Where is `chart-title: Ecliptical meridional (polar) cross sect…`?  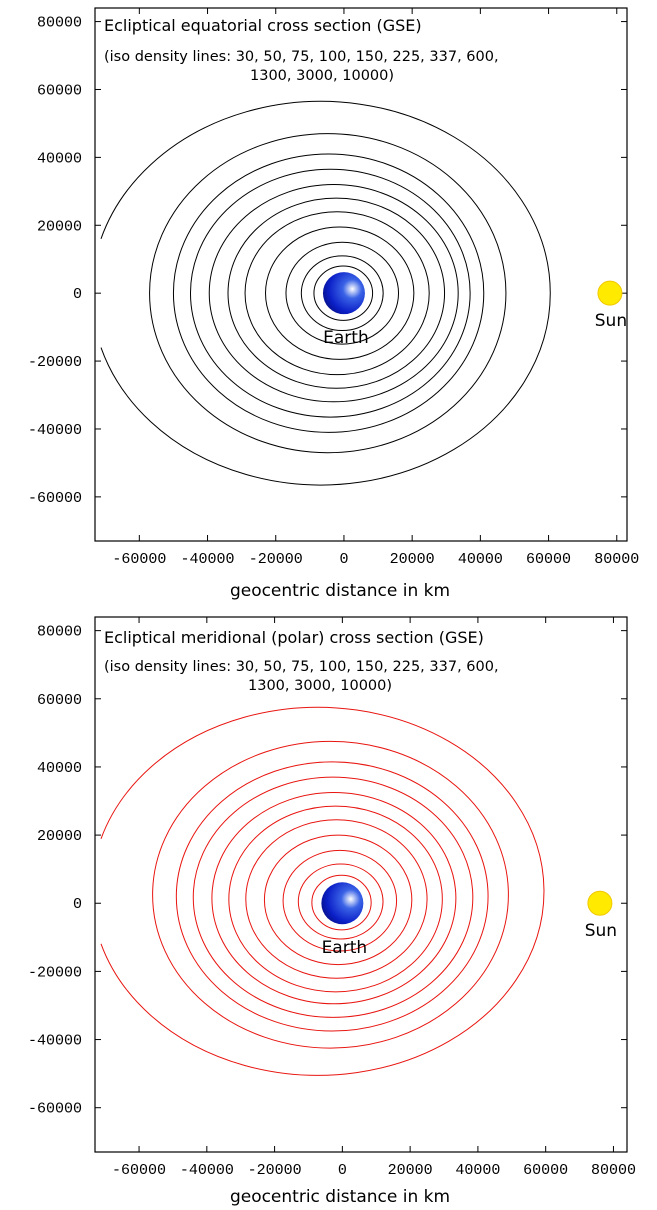 chart-title: Ecliptical meridional (polar) cross sect… is located at coordinates (294, 637).